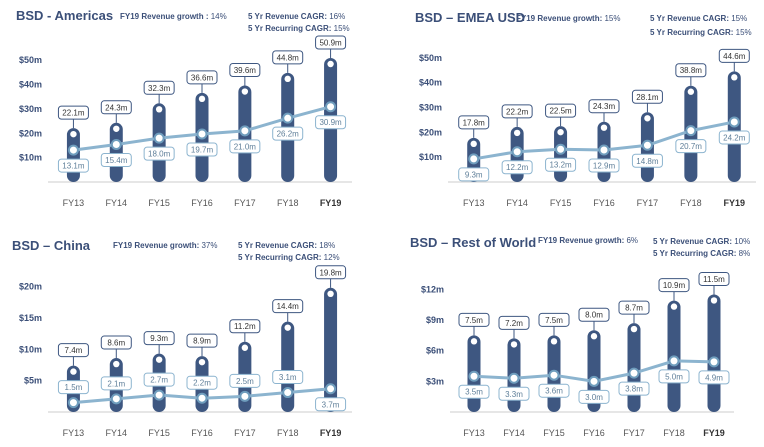 The image size is (764, 447). Describe the element at coordinates (701, 32) in the screenshot. I see `recurring-cagr-stat: 5 Yr Recurring CAGR: 15%` at that location.